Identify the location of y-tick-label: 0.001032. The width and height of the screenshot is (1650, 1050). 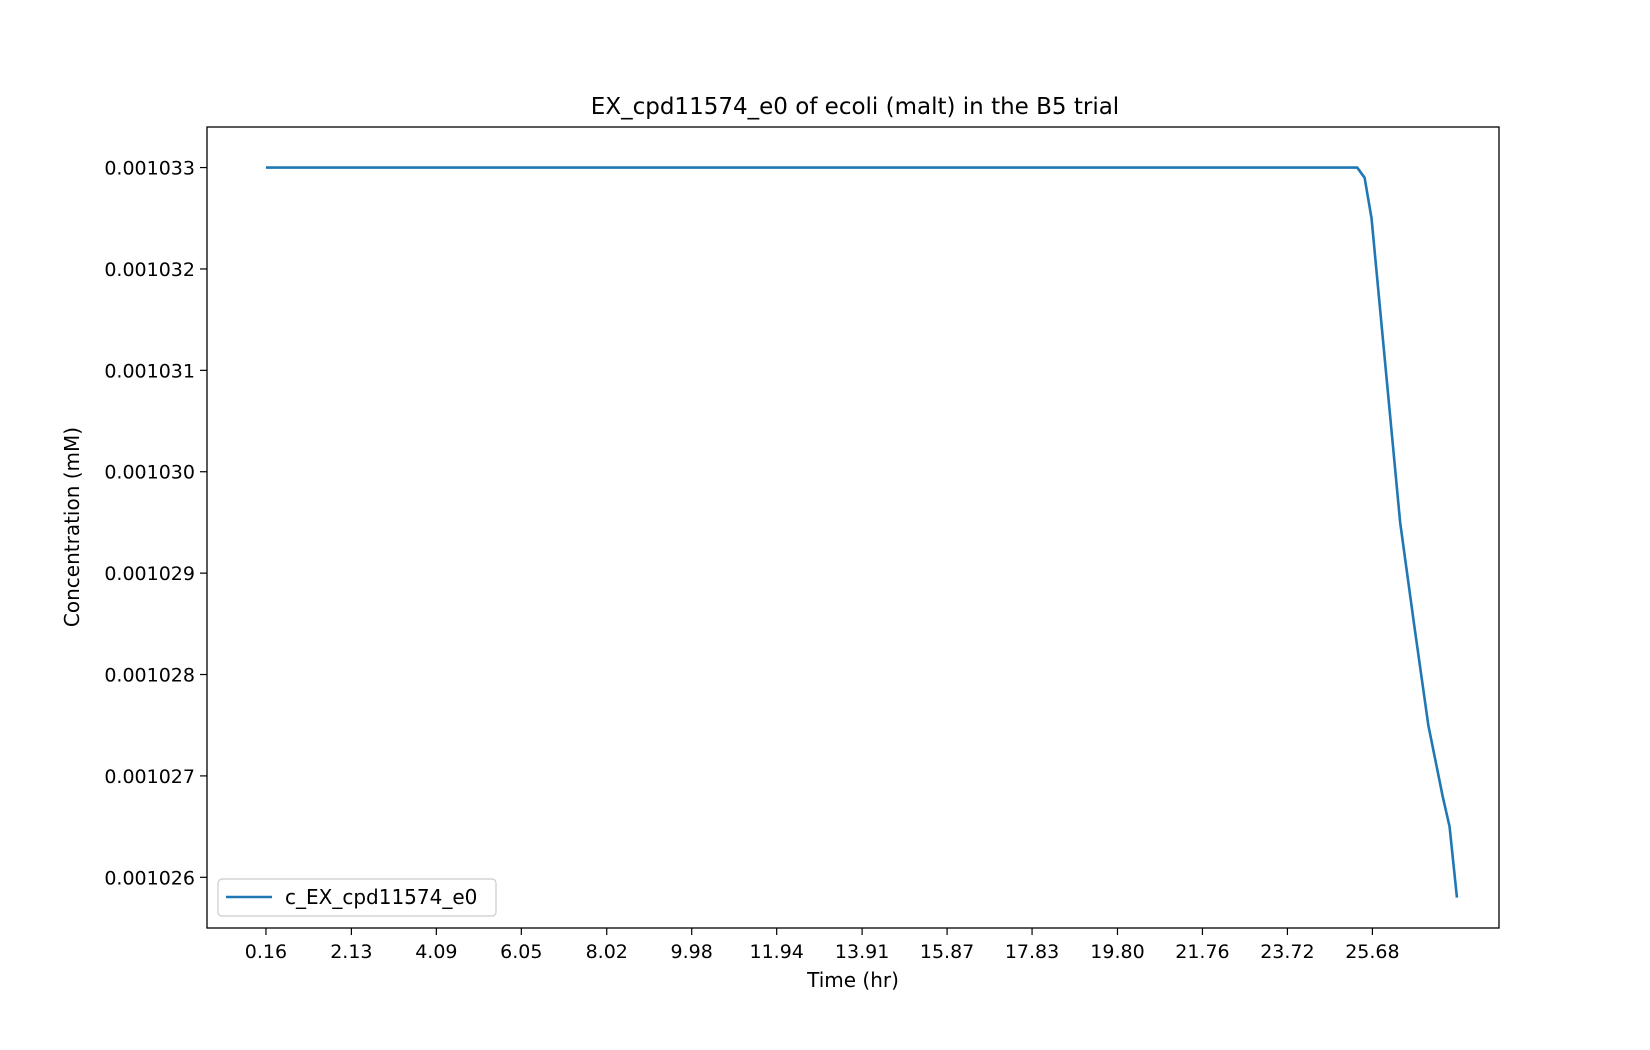
(149, 270).